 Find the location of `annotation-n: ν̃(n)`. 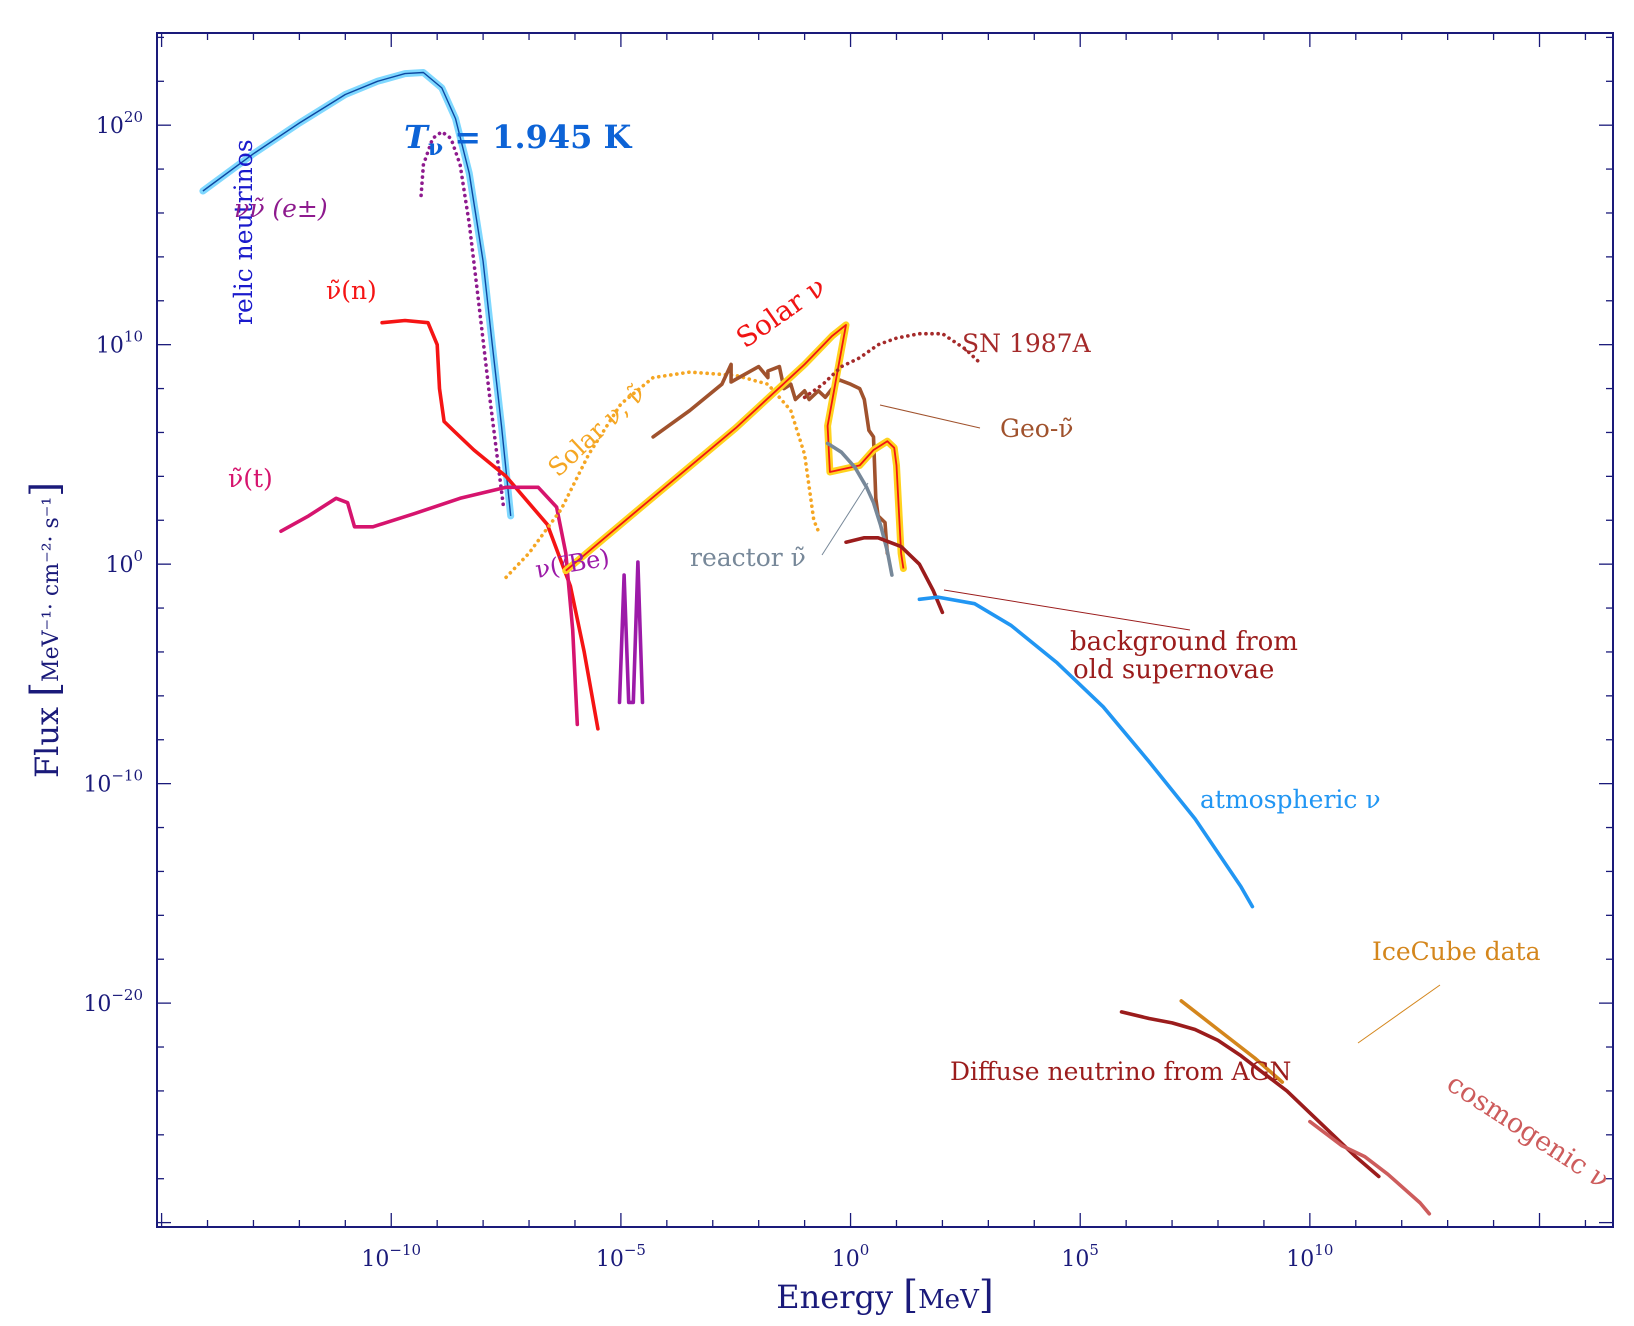

annotation-n: ν̃(n) is located at coordinates (351, 290).